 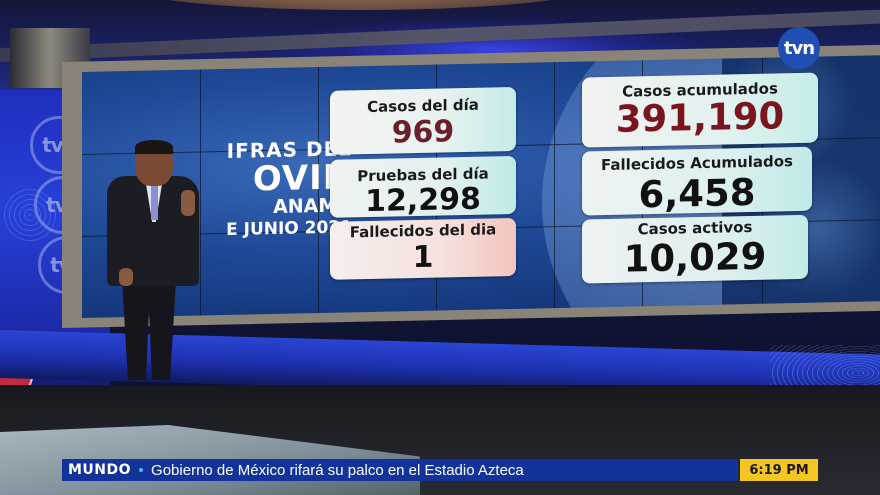 I want to click on daily-tests-card: Pruebas del día 12,298, so click(x=423, y=187).